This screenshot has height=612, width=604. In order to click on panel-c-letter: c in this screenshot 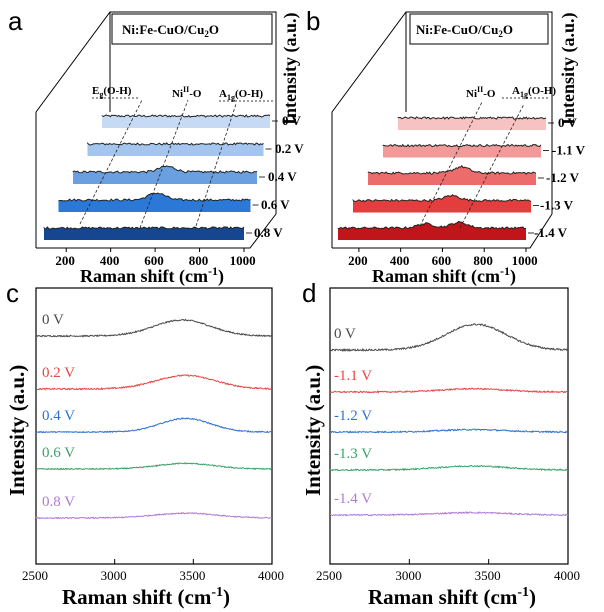, I will do `click(12, 293)`.